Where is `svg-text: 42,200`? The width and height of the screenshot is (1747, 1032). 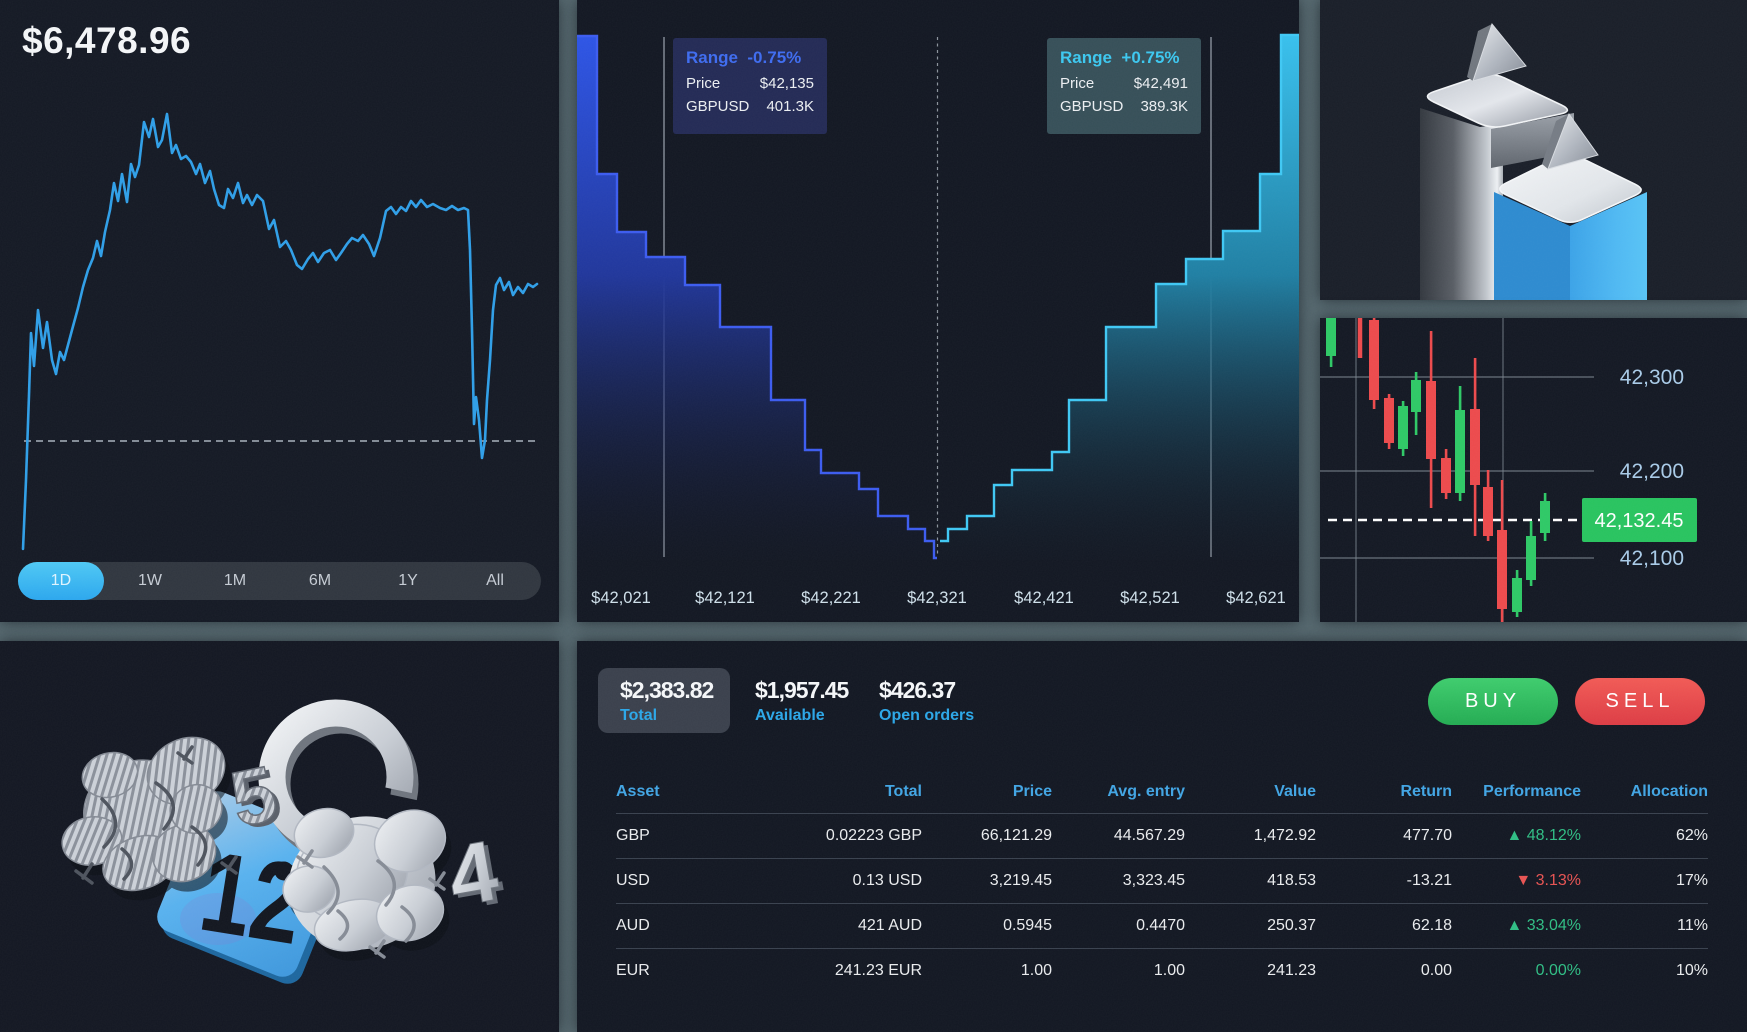 svg-text: 42,200 is located at coordinates (1652, 471).